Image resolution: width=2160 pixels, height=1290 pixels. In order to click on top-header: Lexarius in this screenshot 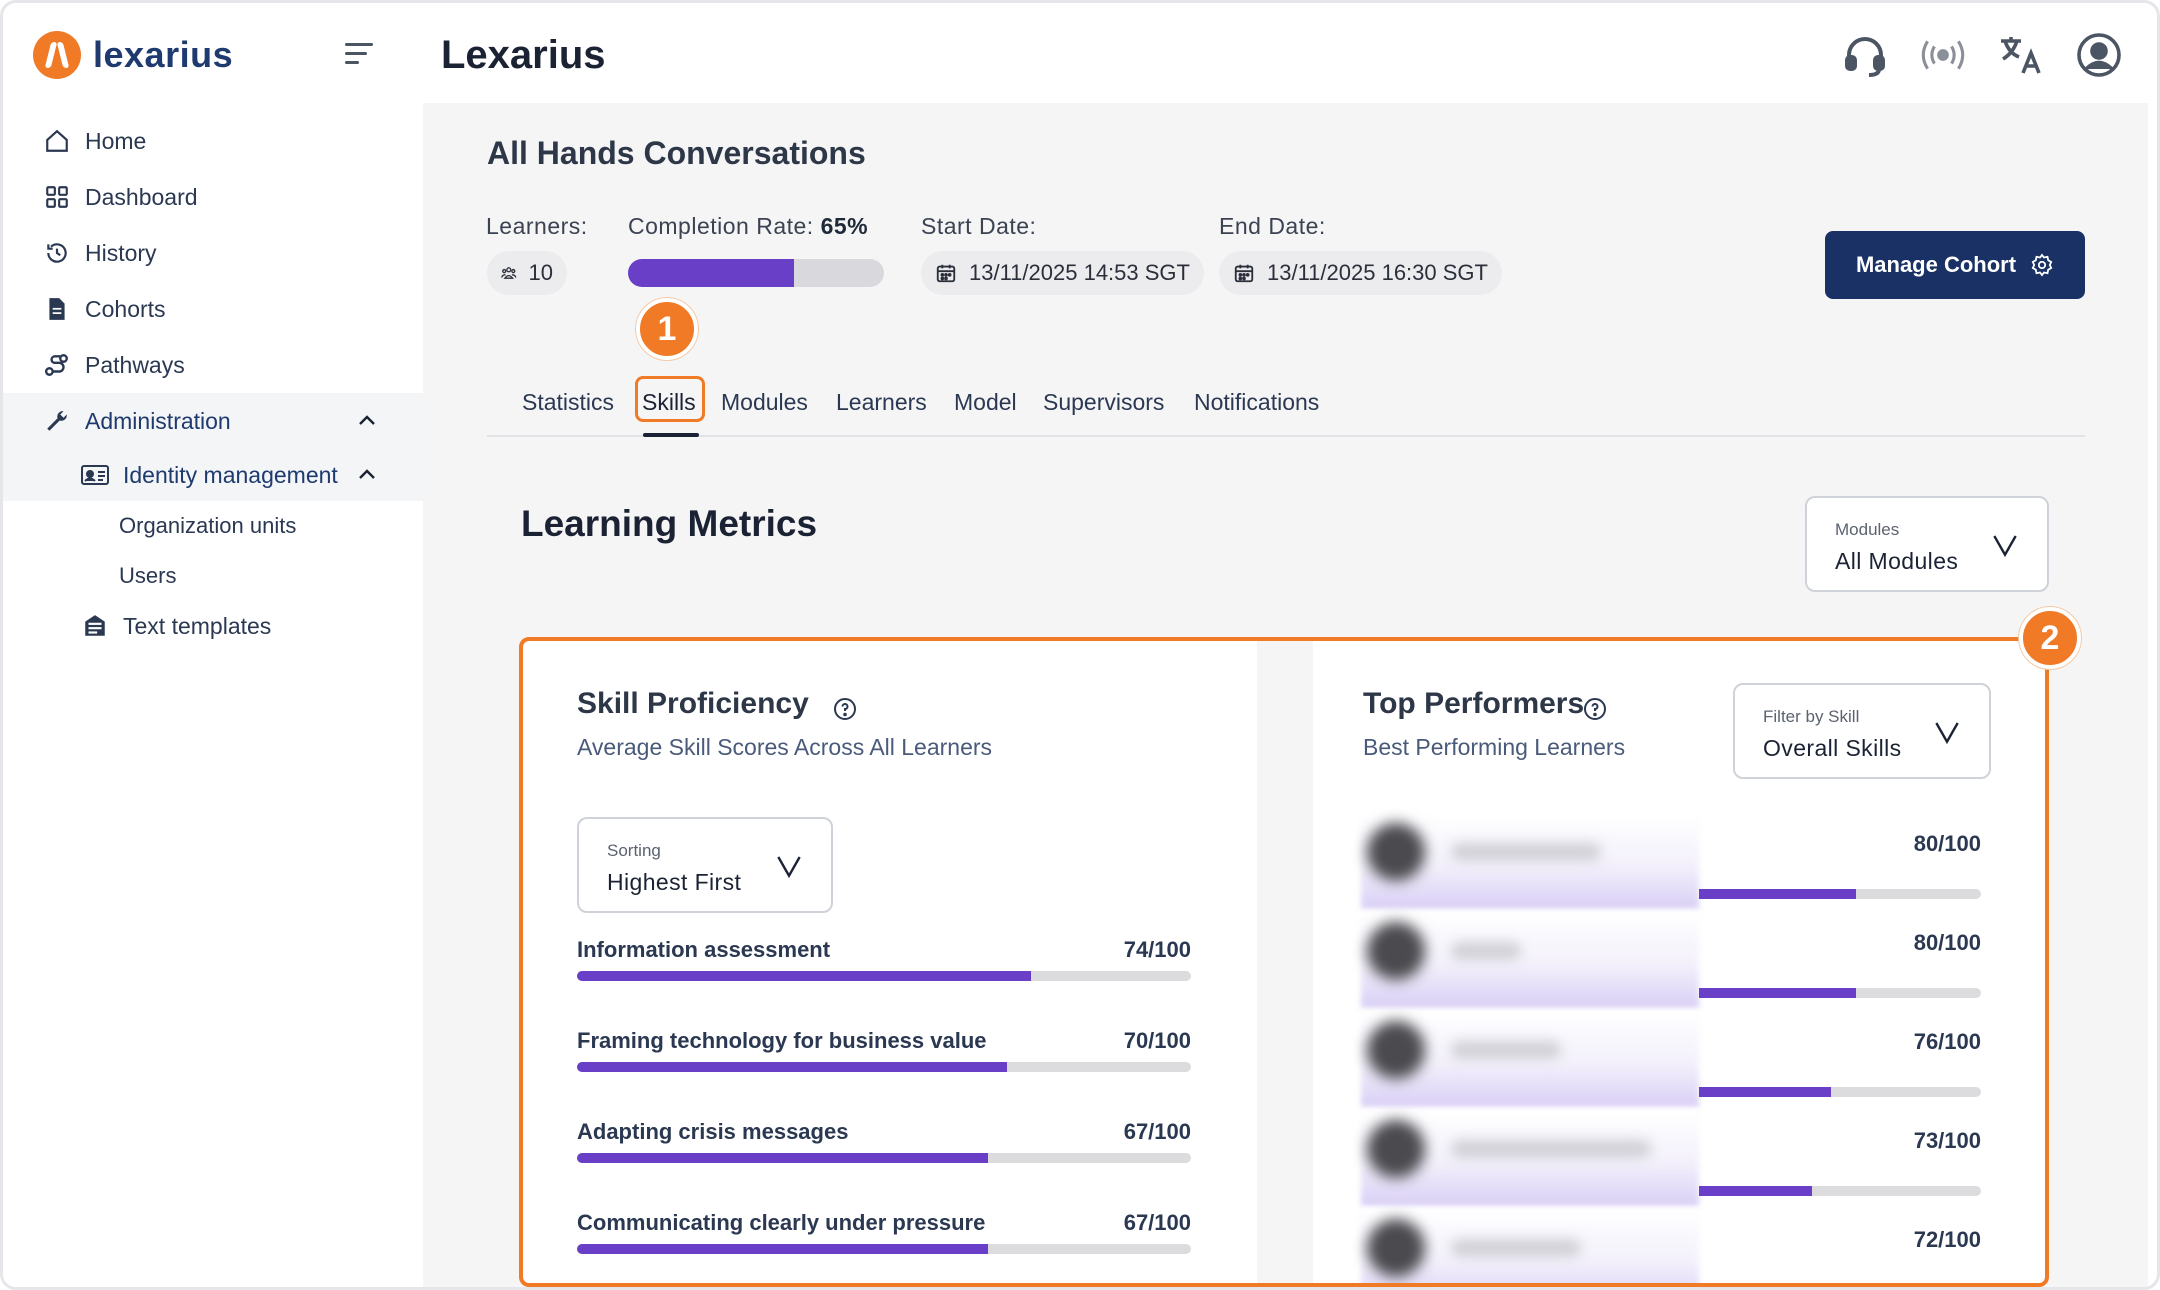, I will do `click(1290, 53)`.